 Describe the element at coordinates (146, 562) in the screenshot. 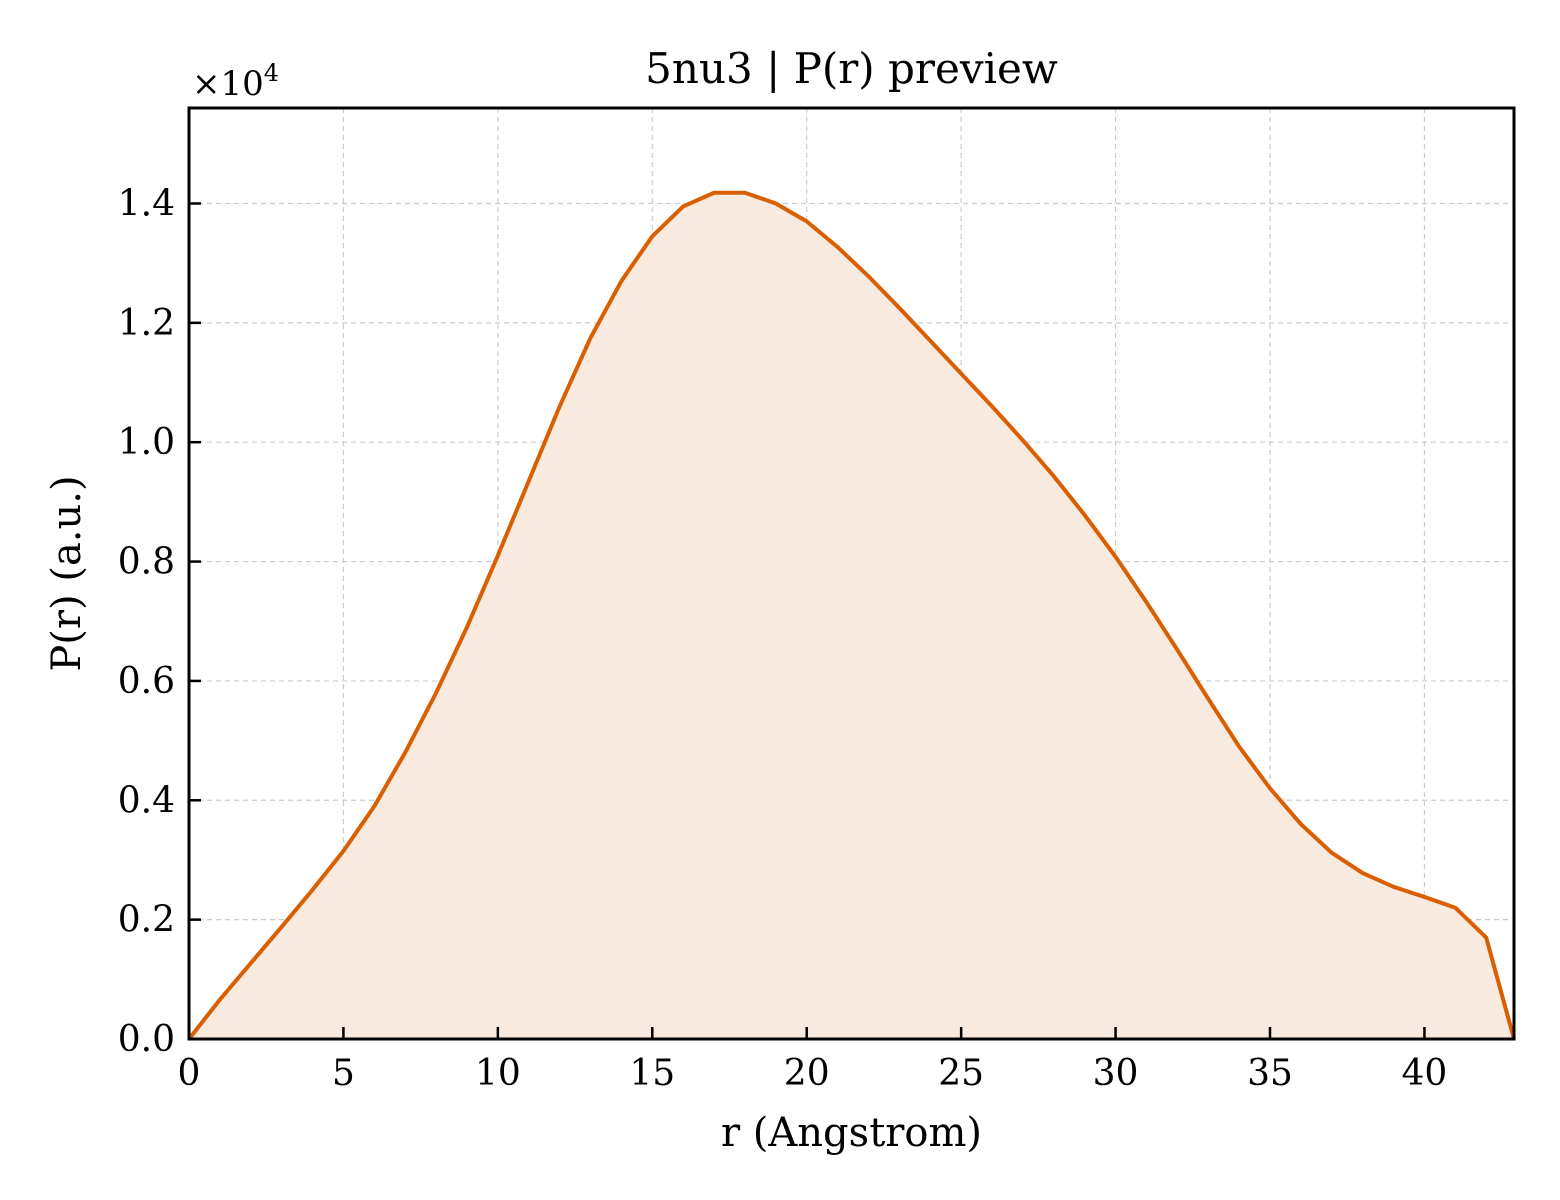

I see `y-tick-label: 0.8` at that location.